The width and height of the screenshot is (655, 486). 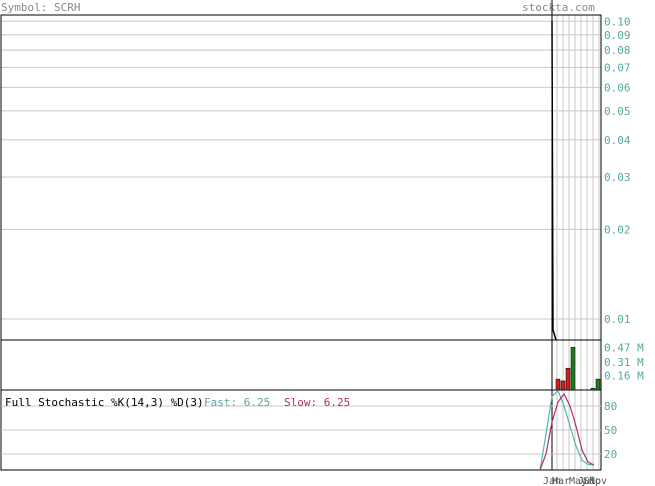 I want to click on x-tick-label: Sep, so click(x=592, y=481).